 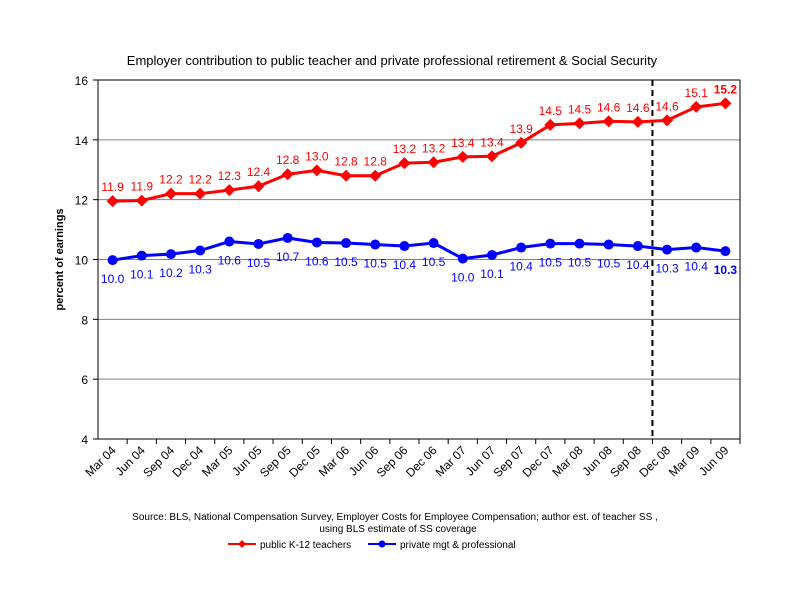 What do you see at coordinates (217, 461) in the screenshot?
I see `x-tick-label: Mar 05` at bounding box center [217, 461].